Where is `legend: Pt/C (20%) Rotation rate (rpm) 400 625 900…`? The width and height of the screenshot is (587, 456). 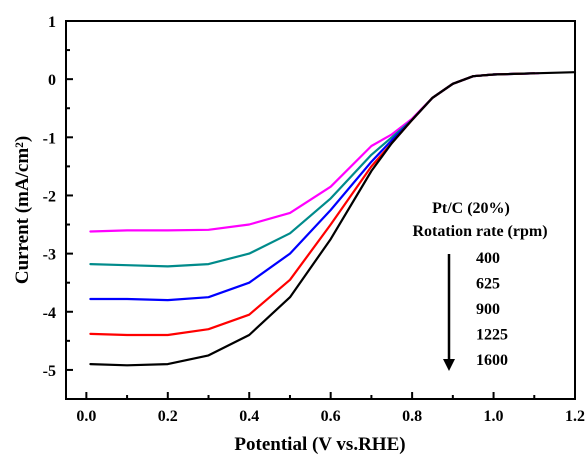 legend: Pt/C (20%) Rotation rate (rpm) 400 625 900… is located at coordinates (480, 285).